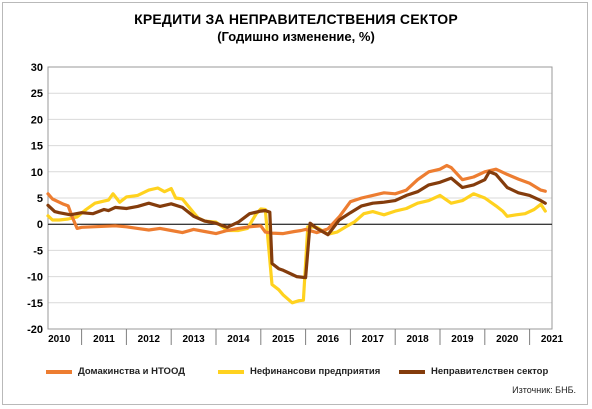  I want to click on legend-item-households: Домакинства и НТООД, so click(115, 371).